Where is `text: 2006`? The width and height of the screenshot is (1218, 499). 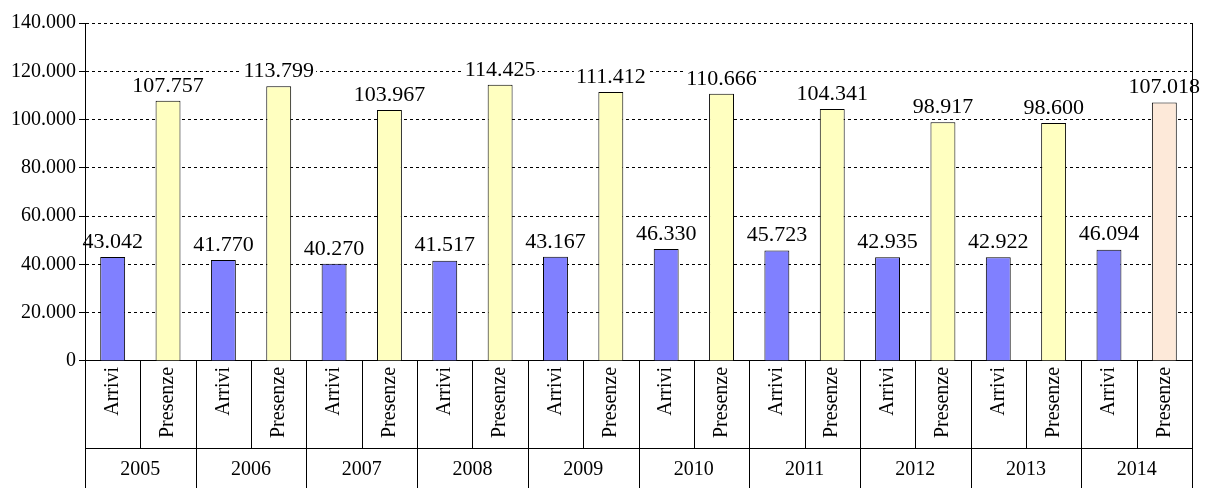
text: 2006 is located at coordinates (251, 468).